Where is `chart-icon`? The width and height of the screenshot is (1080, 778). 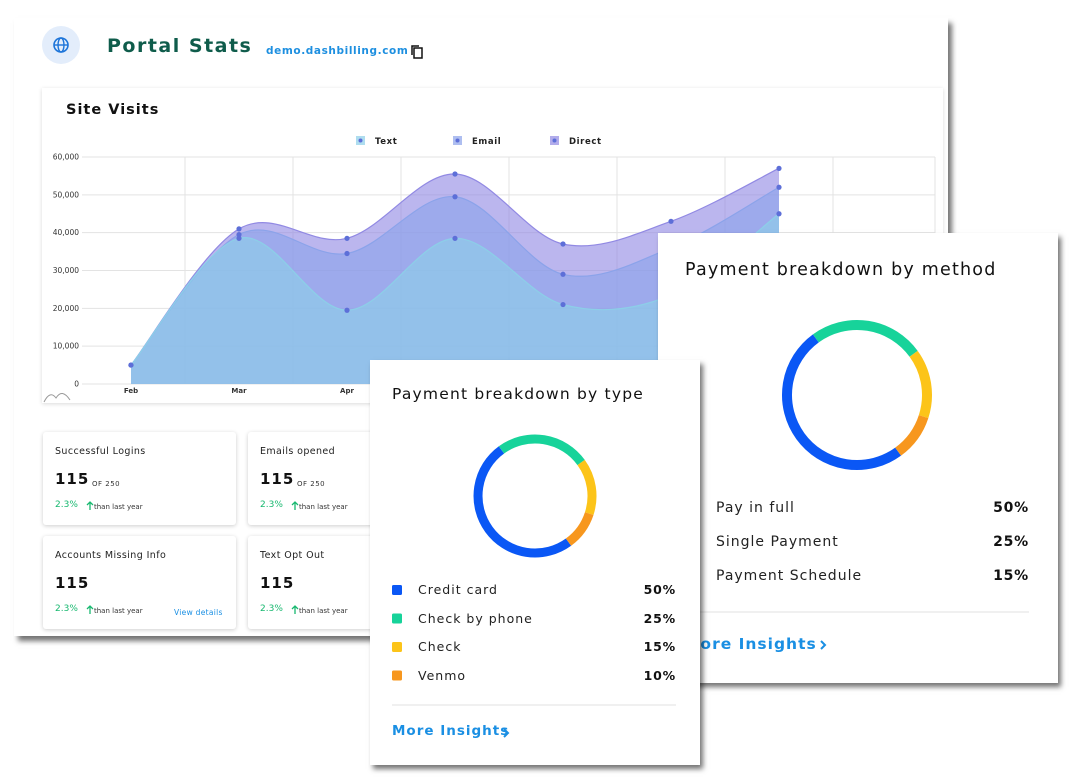
chart-icon is located at coordinates (57, 398).